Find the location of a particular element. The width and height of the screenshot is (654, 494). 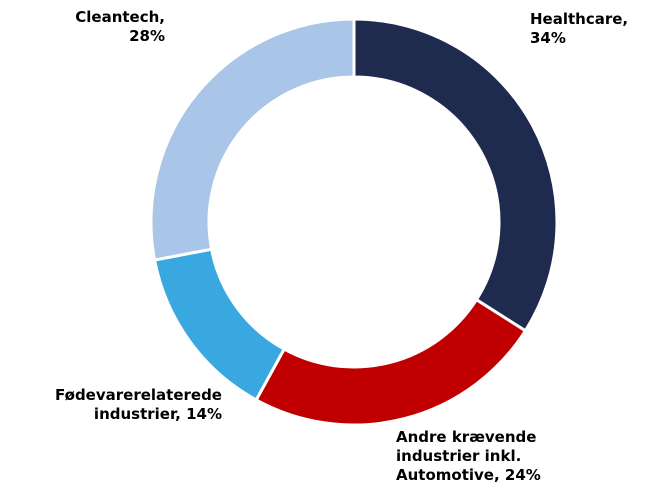

data-label: Cleantech, 28% is located at coordinates (120, 26).